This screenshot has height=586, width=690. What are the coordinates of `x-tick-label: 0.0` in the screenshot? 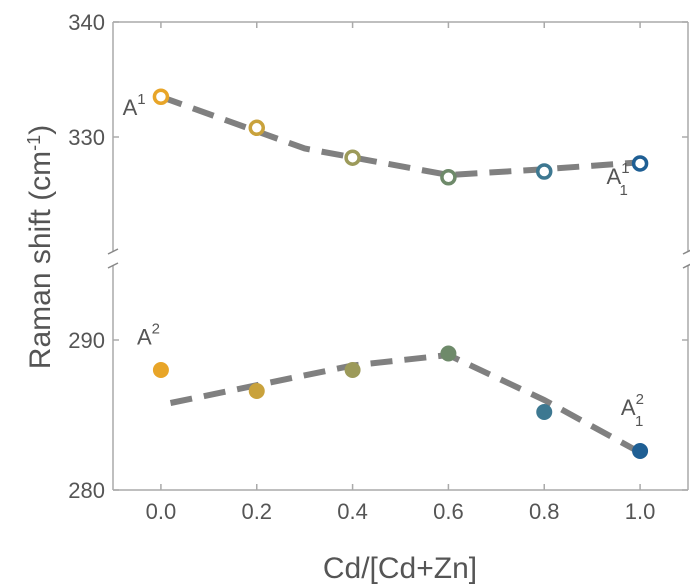 It's located at (161, 511).